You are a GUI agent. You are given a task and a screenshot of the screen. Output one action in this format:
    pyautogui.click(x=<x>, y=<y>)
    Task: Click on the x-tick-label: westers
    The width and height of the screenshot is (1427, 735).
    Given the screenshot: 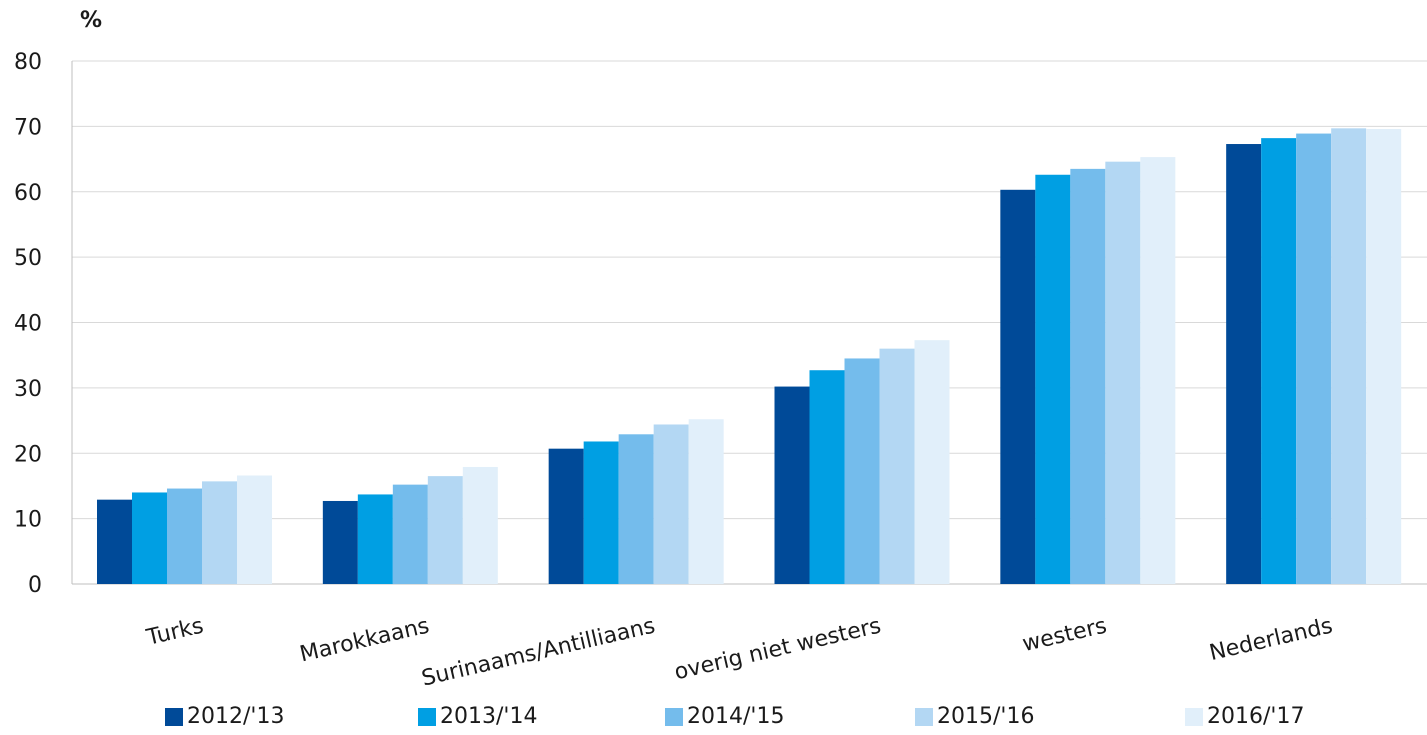 What is the action you would take?
    pyautogui.click(x=1064, y=635)
    